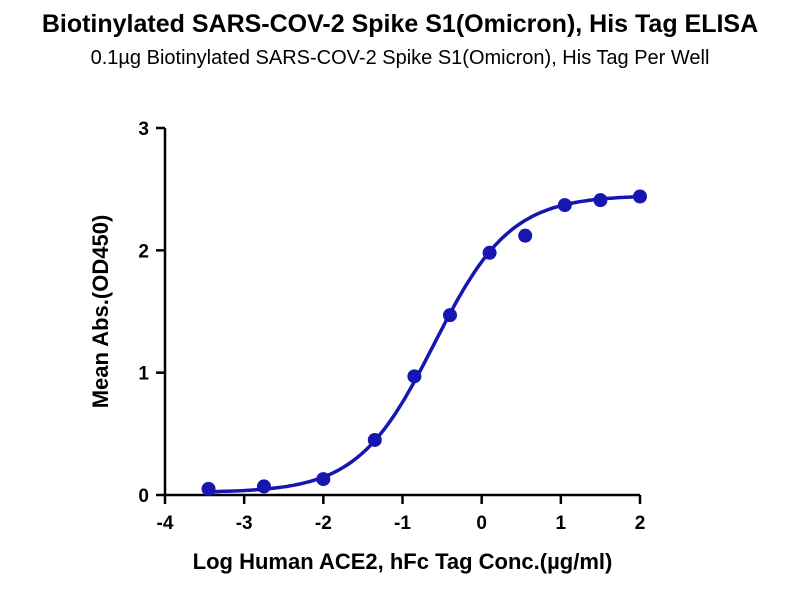 The image size is (800, 600). What do you see at coordinates (403, 561) in the screenshot?
I see `x-axis-label: Log Human ACE2, hFc Tag Conc.(µg/ml)` at bounding box center [403, 561].